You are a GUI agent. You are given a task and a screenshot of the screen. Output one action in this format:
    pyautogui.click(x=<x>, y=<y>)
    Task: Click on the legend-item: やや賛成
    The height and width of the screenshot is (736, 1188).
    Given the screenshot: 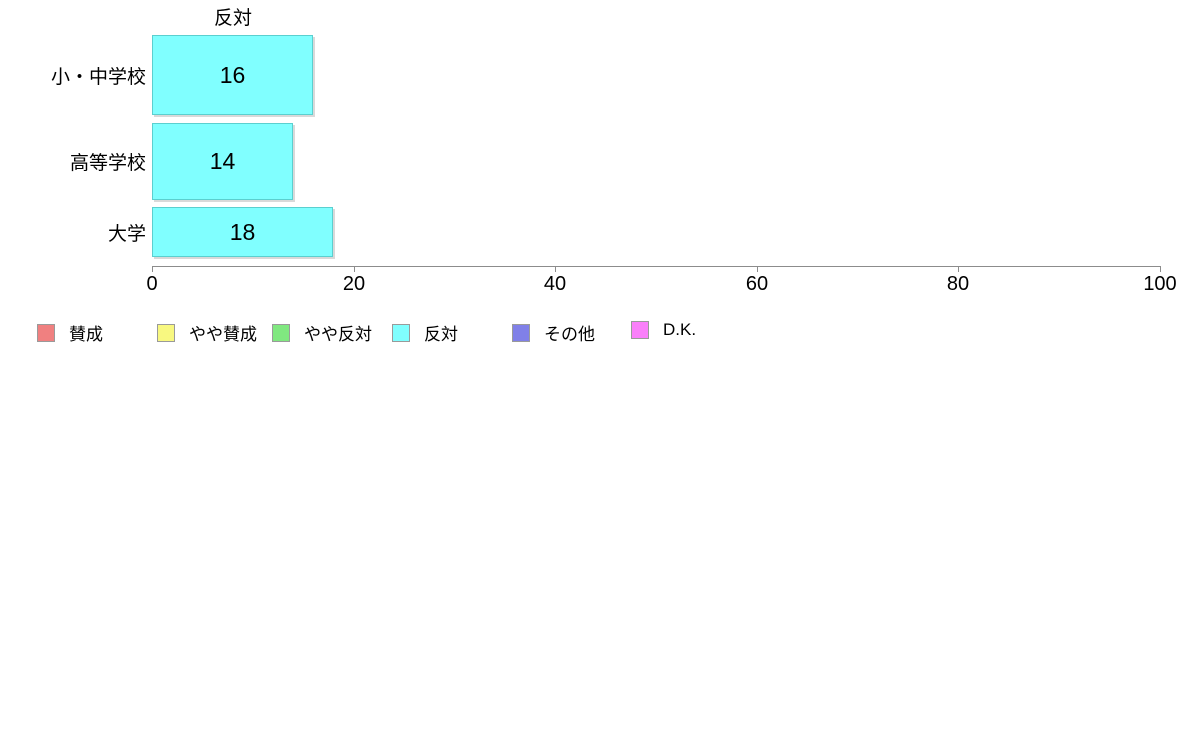 What is the action you would take?
    pyautogui.click(x=207, y=332)
    